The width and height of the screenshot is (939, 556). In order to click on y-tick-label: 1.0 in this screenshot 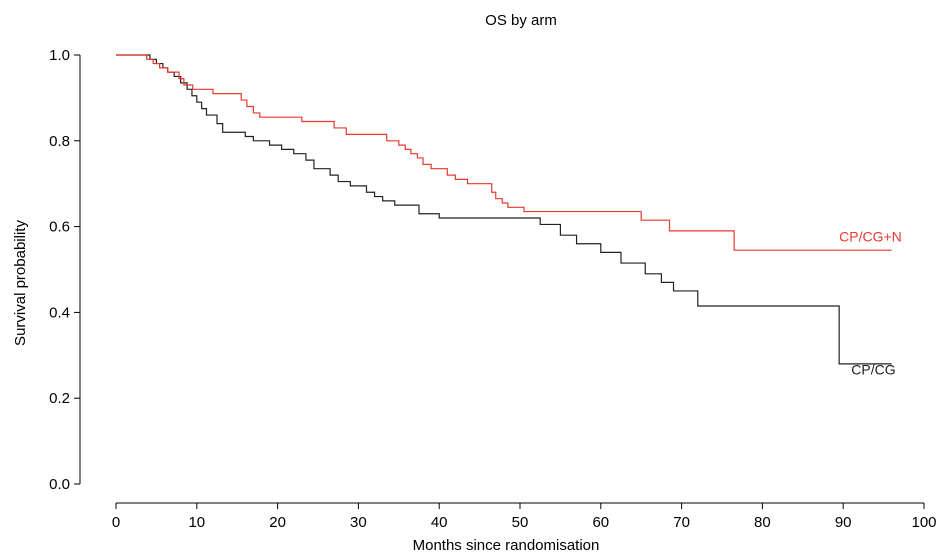, I will do `click(59, 55)`.